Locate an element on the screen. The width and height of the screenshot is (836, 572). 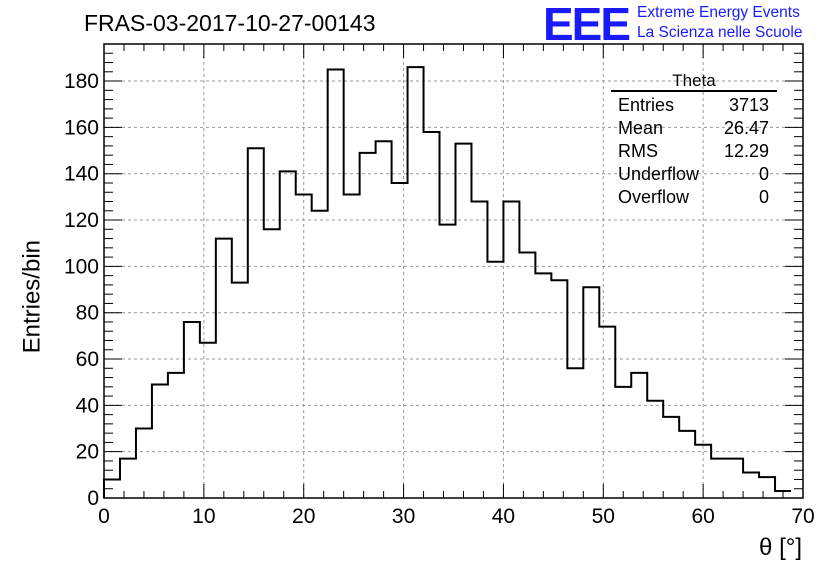
stats-value: 12.29 is located at coordinates (746, 151).